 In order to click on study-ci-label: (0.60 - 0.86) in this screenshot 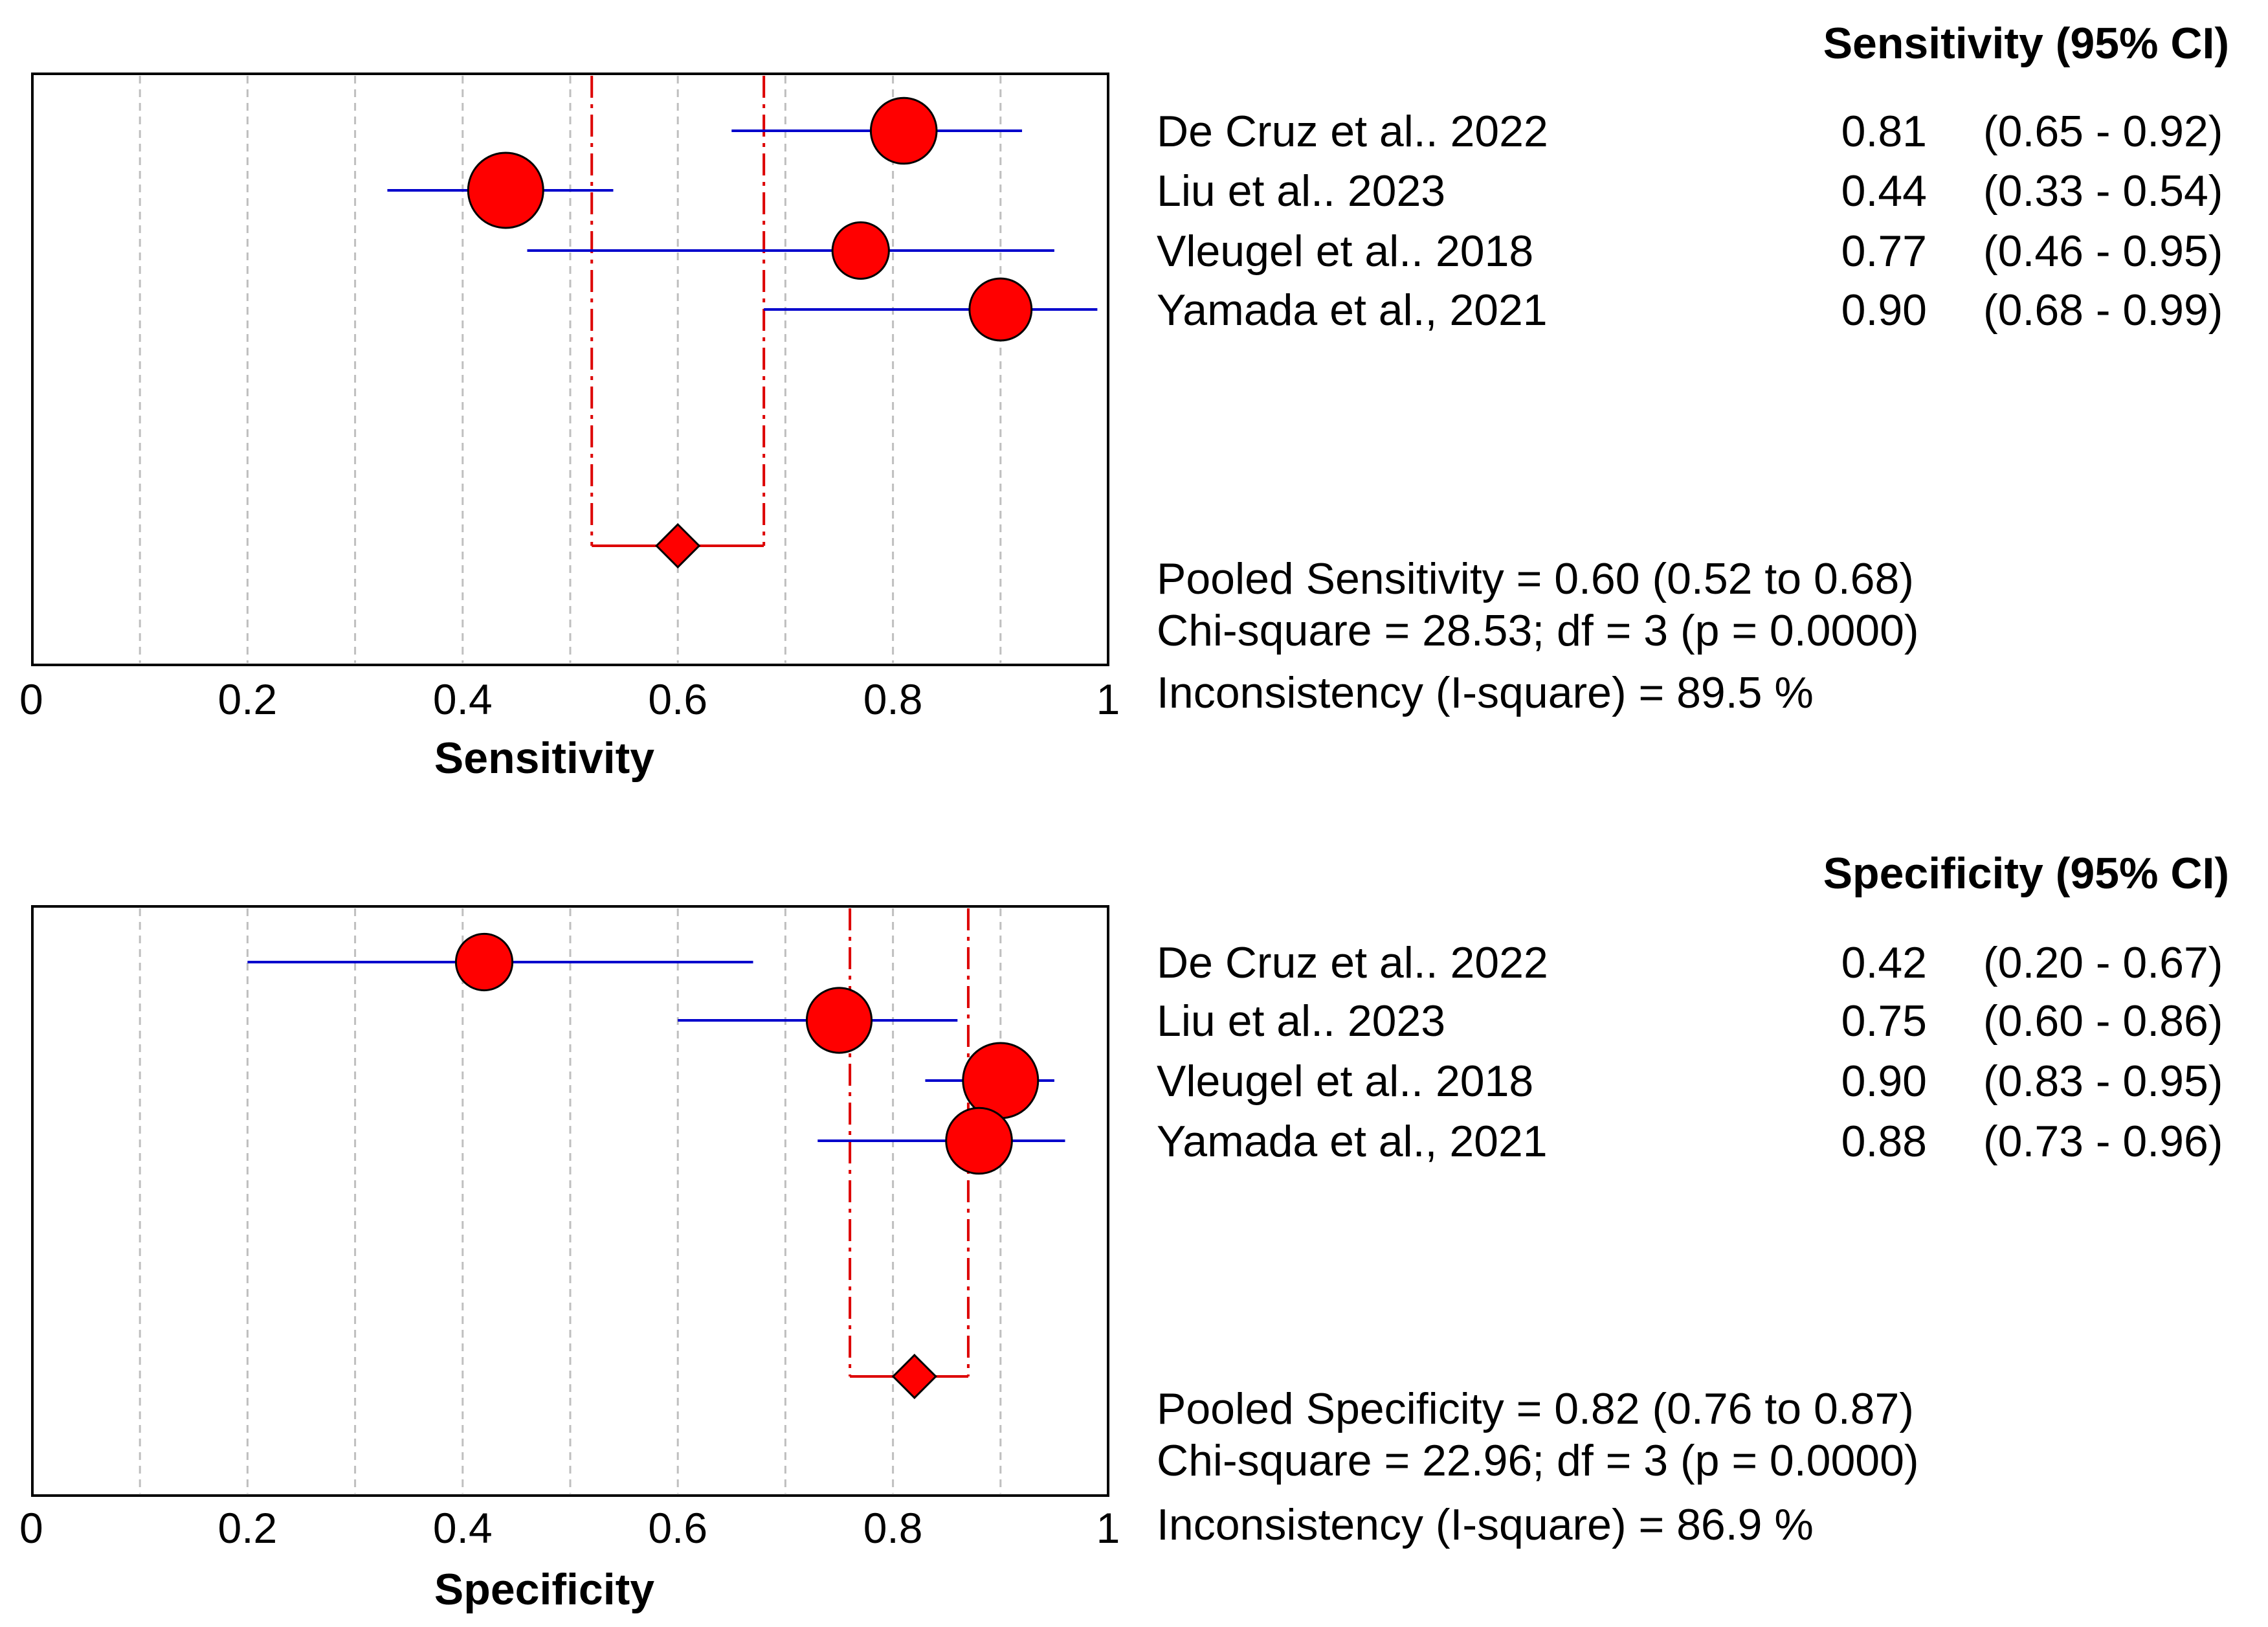, I will do `click(2103, 1021)`.